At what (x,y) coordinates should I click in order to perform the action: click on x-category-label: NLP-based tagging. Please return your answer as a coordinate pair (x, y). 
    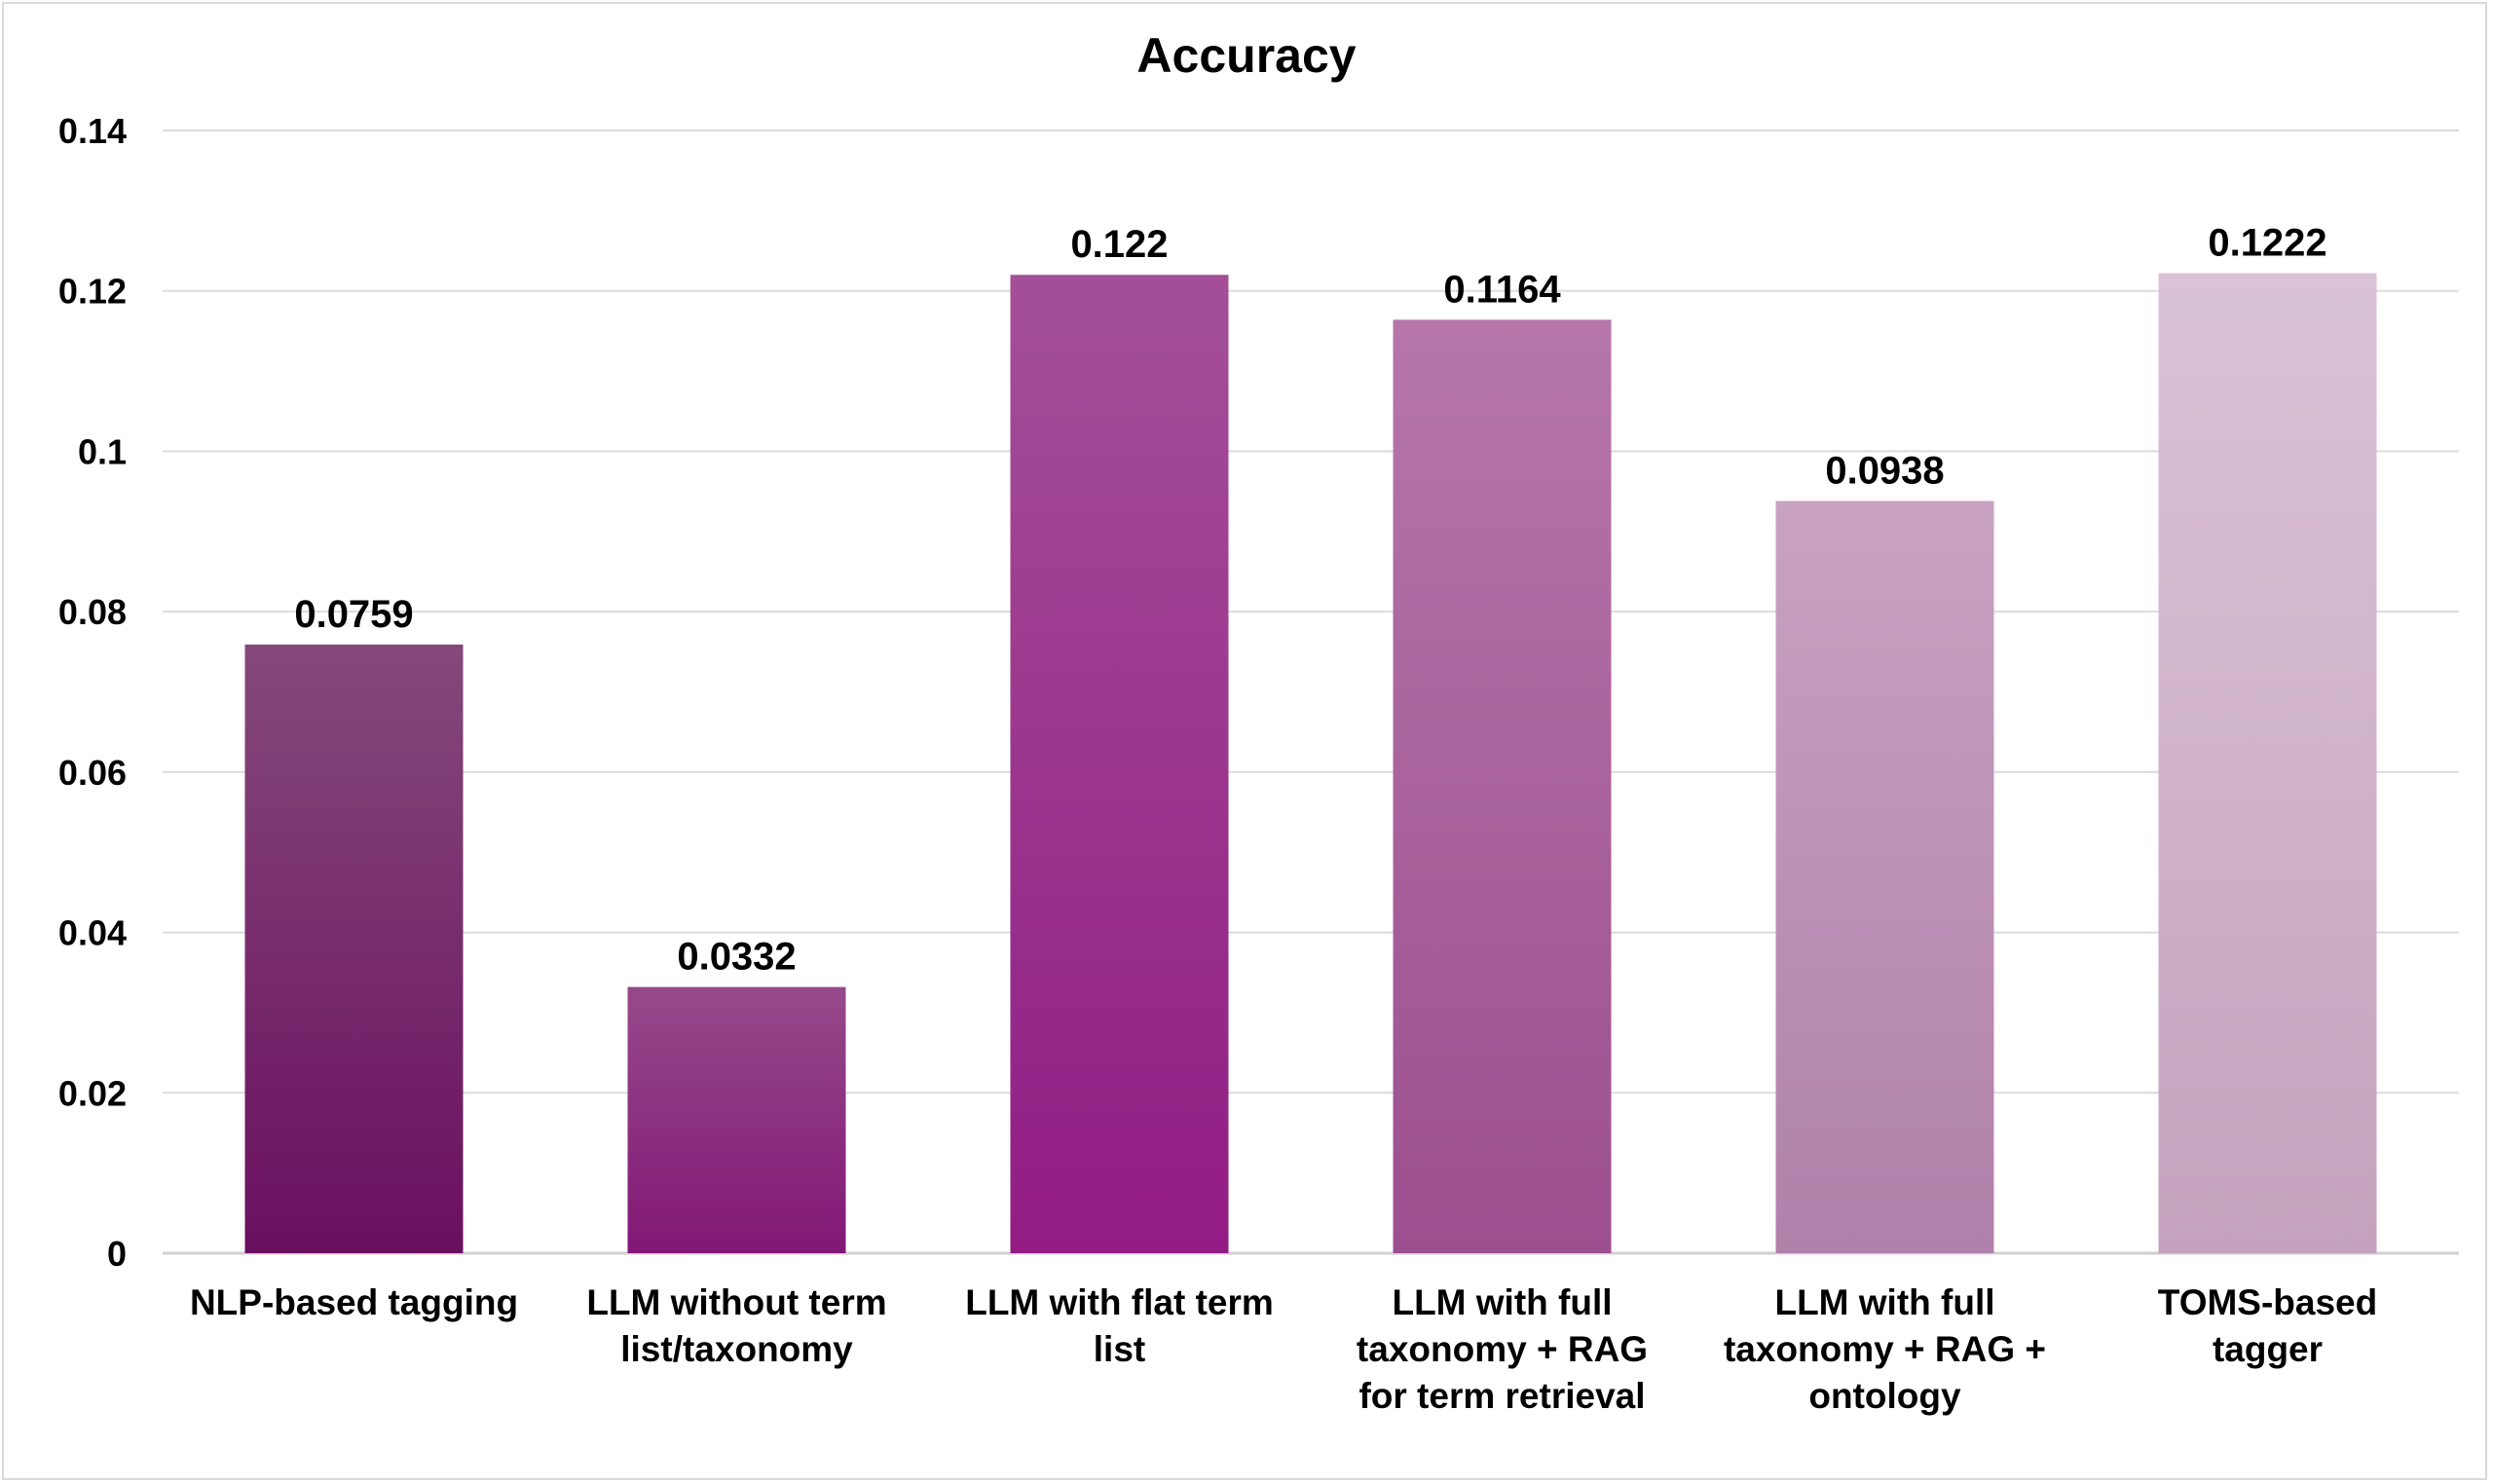
    Looking at the image, I should click on (354, 1302).